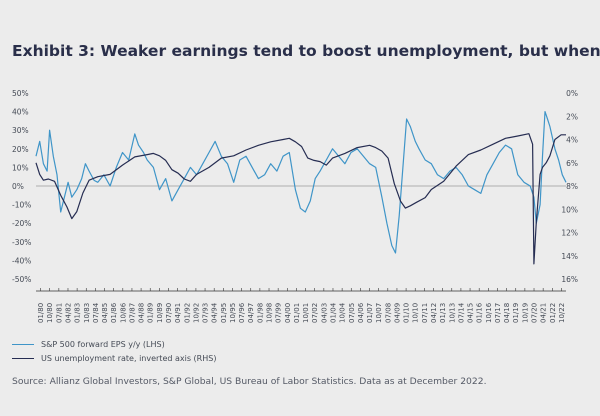 Image resolution: width=600 pixels, height=416 pixels. What do you see at coordinates (516, 313) in the screenshot?
I see `x-tick-label: 01/19` at bounding box center [516, 313].